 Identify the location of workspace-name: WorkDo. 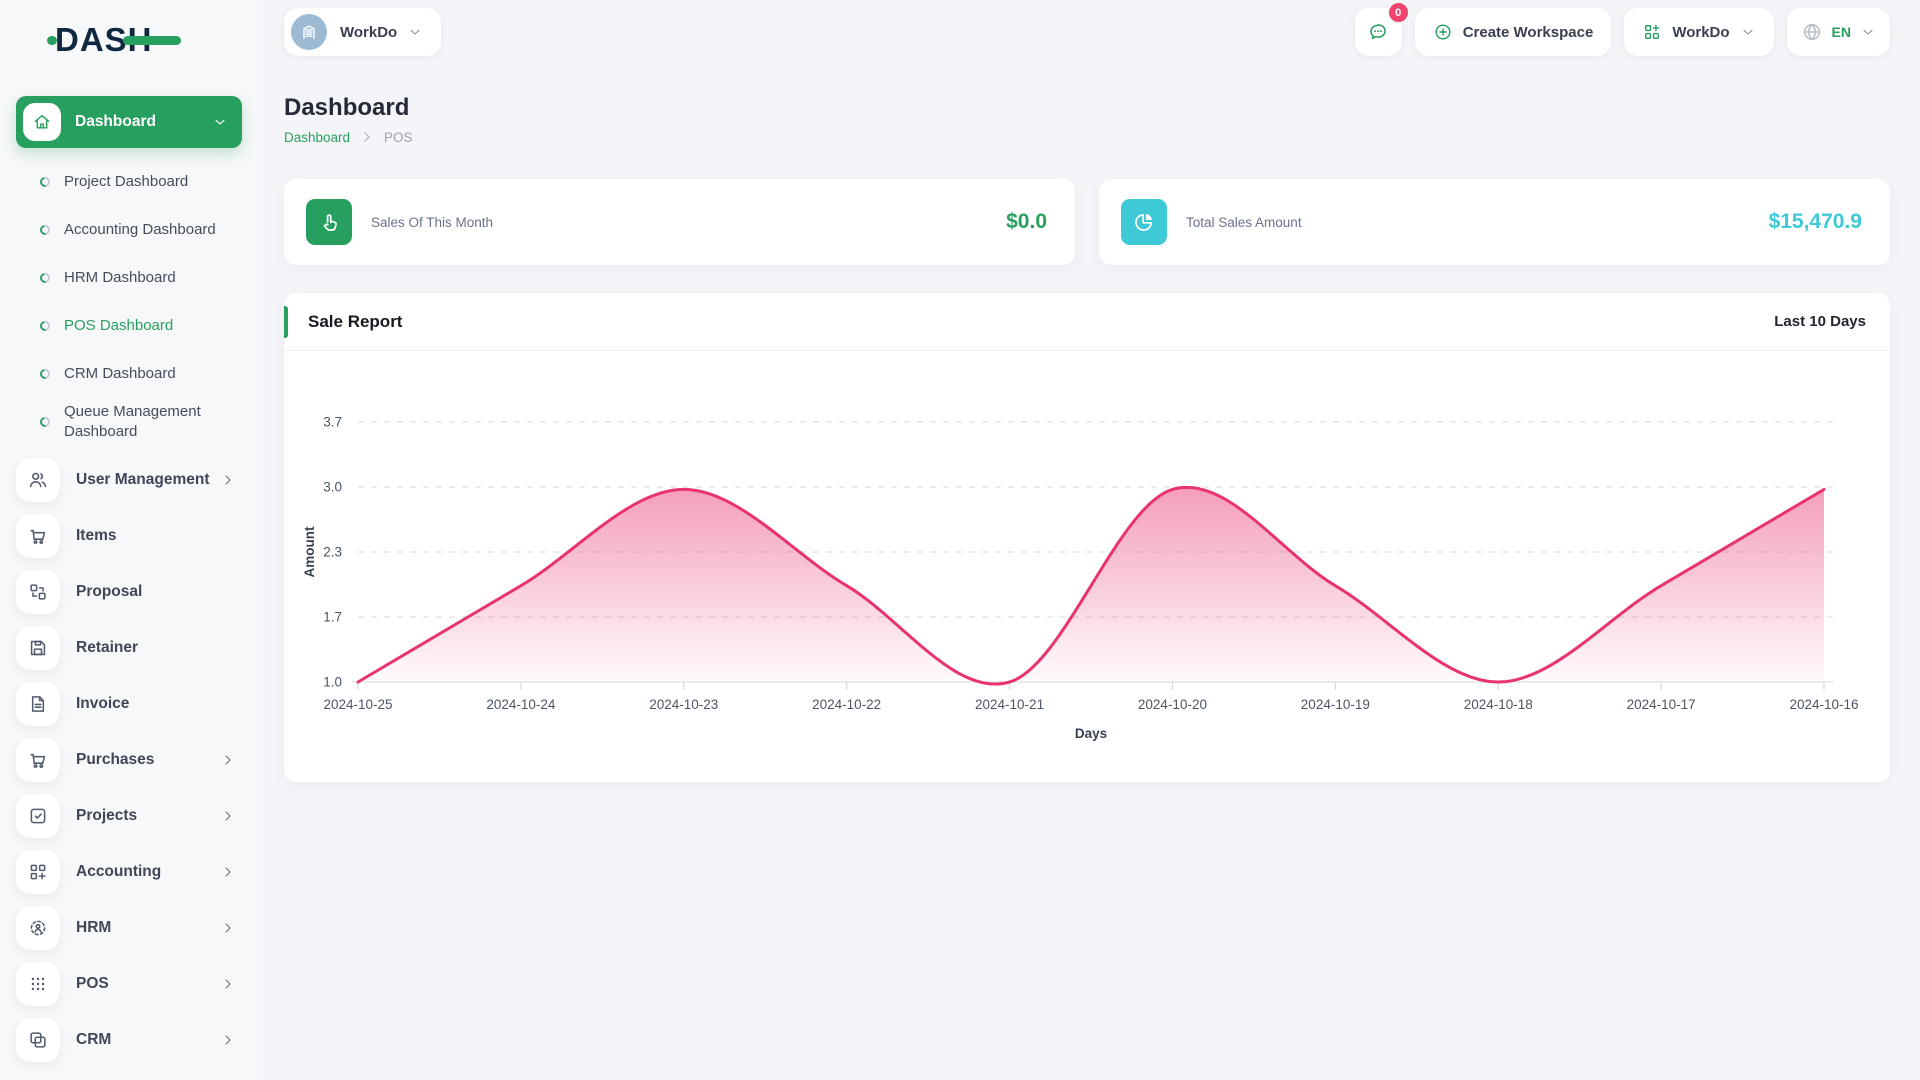
(369, 32).